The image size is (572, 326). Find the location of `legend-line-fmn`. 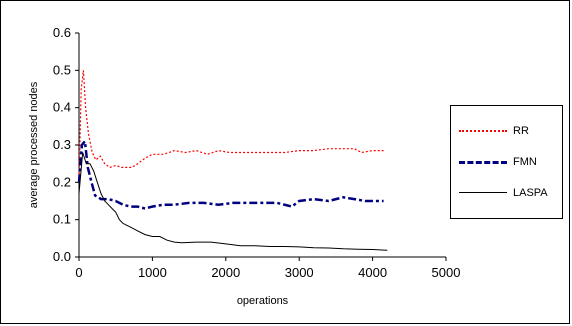

legend-line-fmn is located at coordinates (483, 162).